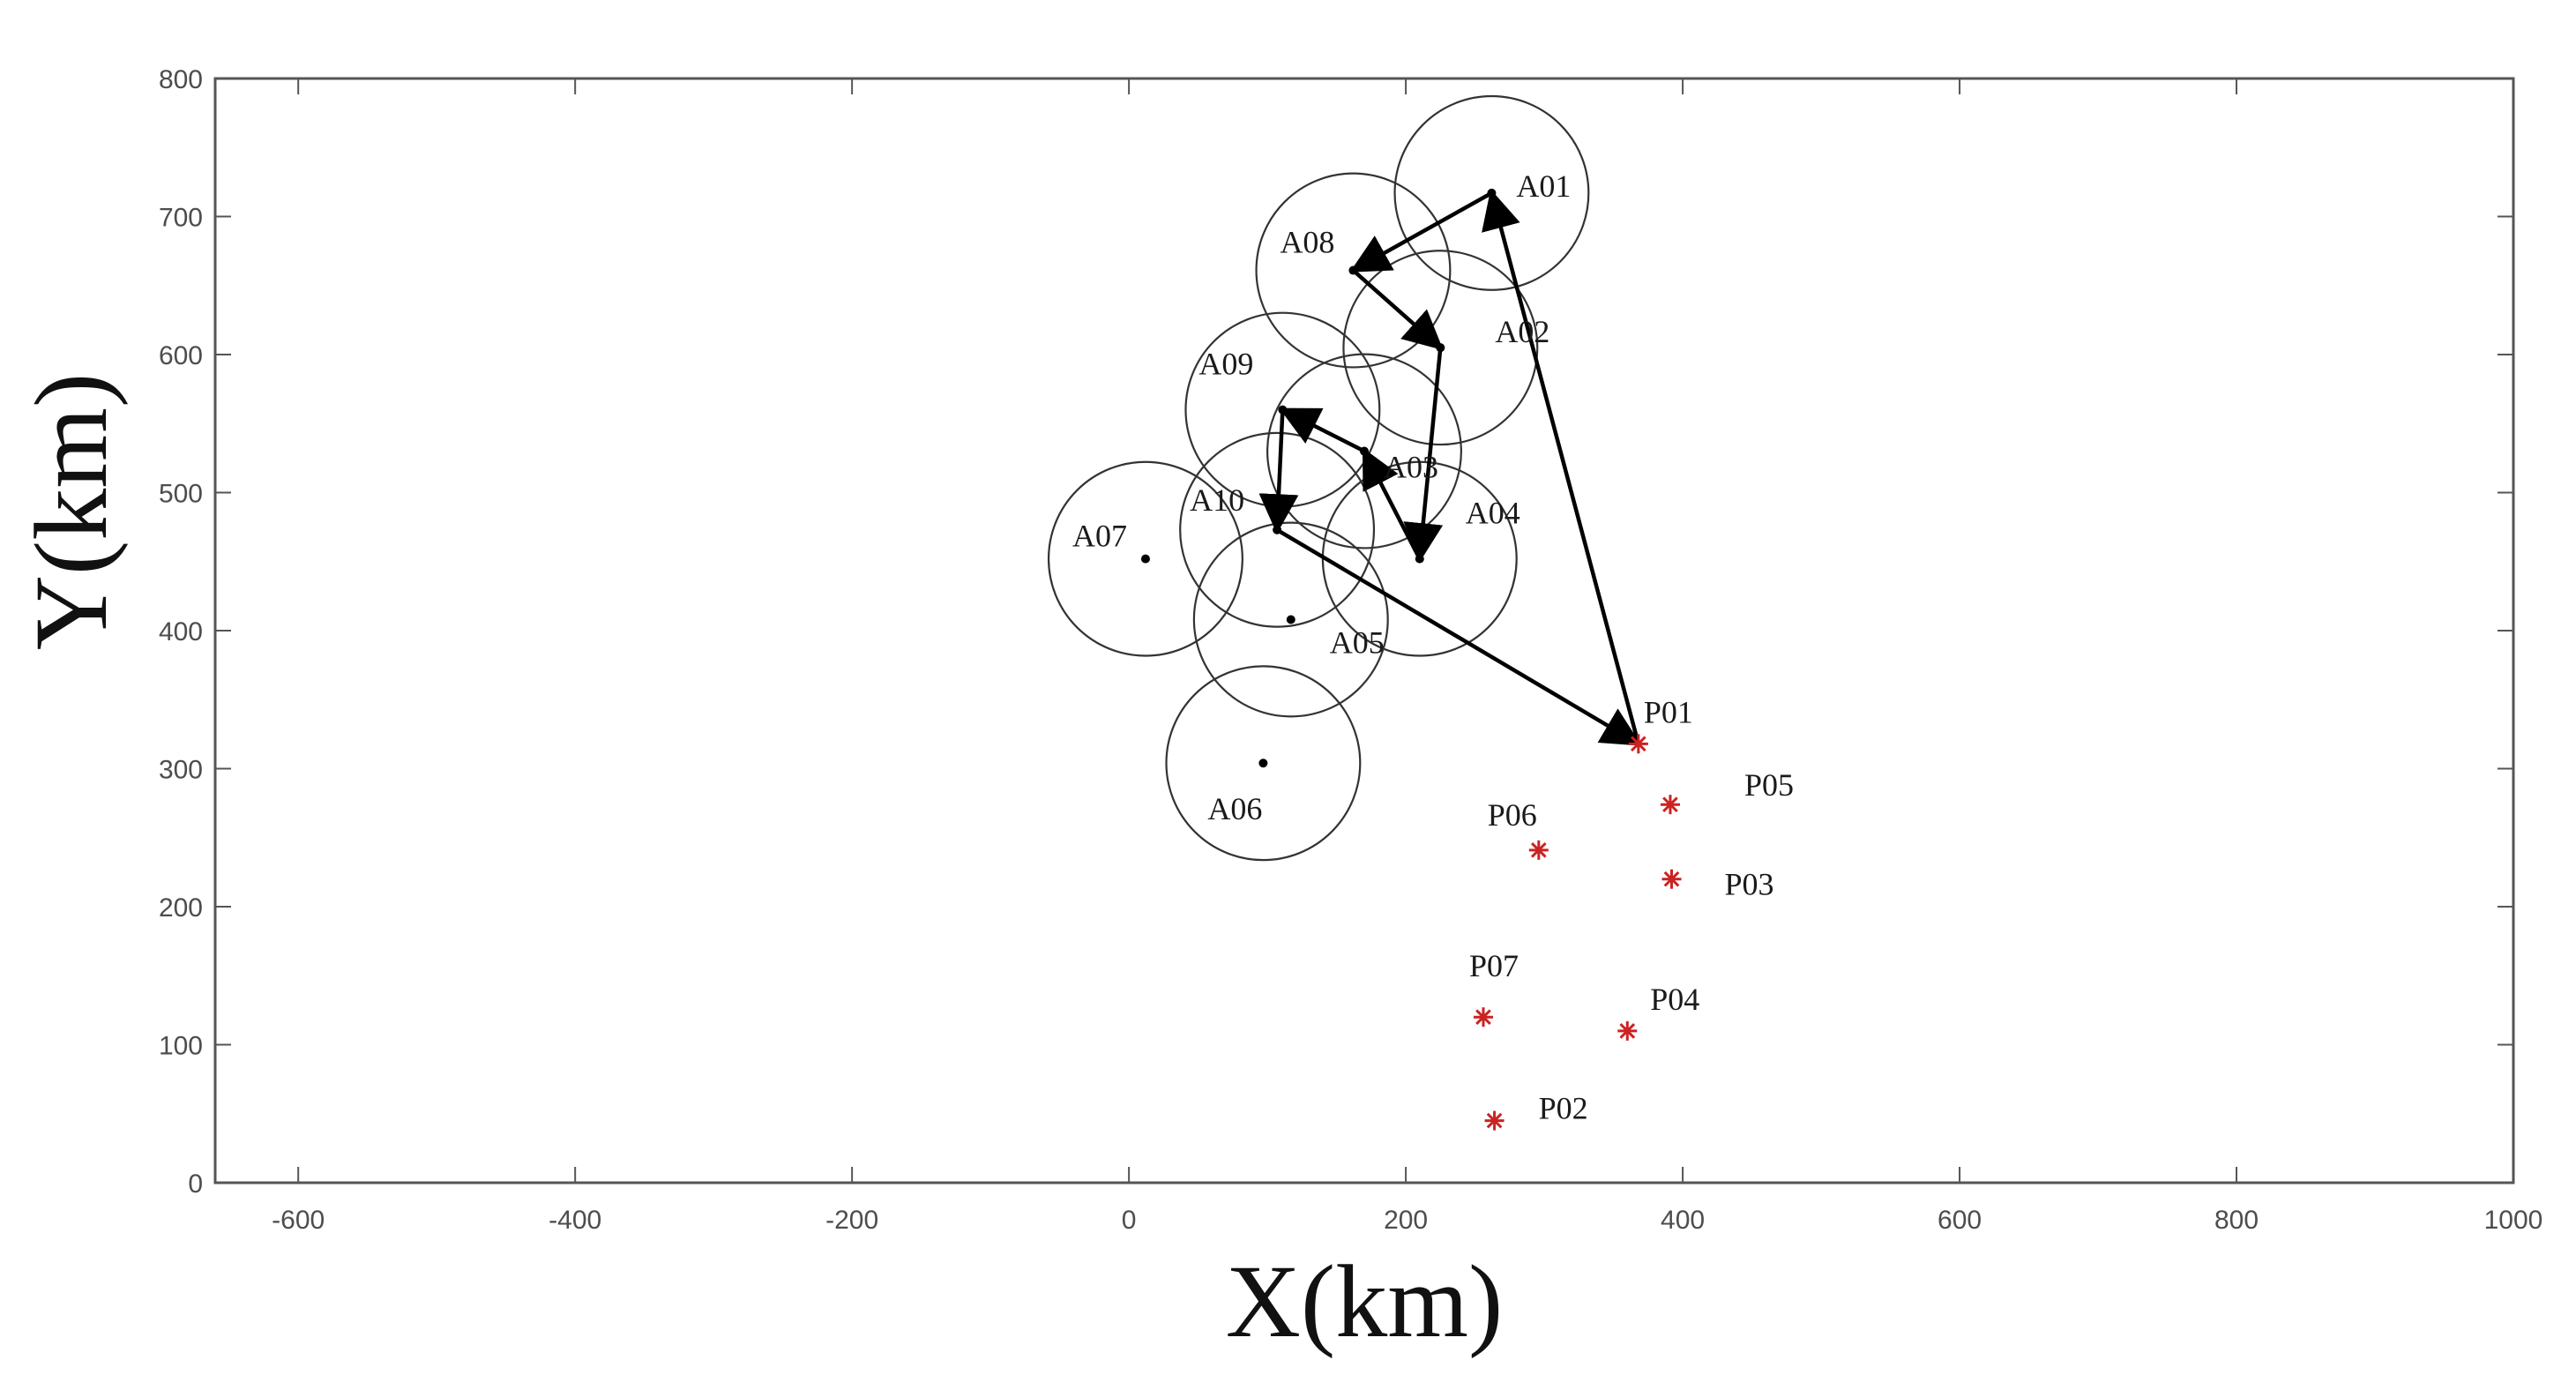 The image size is (2576, 1390). I want to click on y-axis-title: Y(km), so click(71, 512).